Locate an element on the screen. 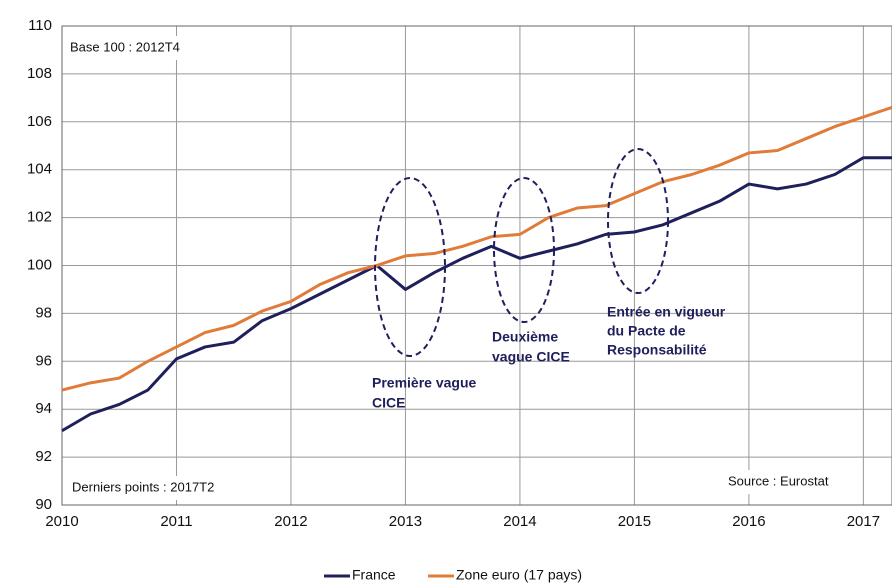 Image resolution: width=892 pixels, height=585 pixels. last-note: Derniers points : 2017T2 is located at coordinates (143, 486).